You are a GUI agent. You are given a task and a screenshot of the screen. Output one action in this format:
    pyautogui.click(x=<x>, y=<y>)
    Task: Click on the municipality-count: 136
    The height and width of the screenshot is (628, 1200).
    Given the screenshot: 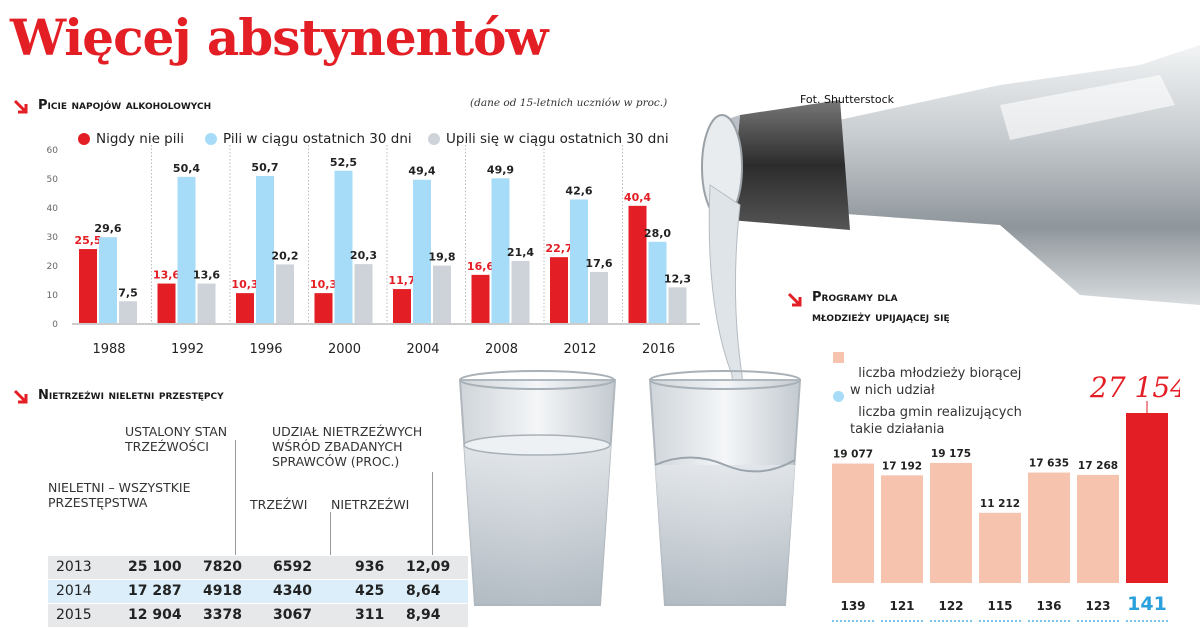 What is the action you would take?
    pyautogui.click(x=1048, y=606)
    